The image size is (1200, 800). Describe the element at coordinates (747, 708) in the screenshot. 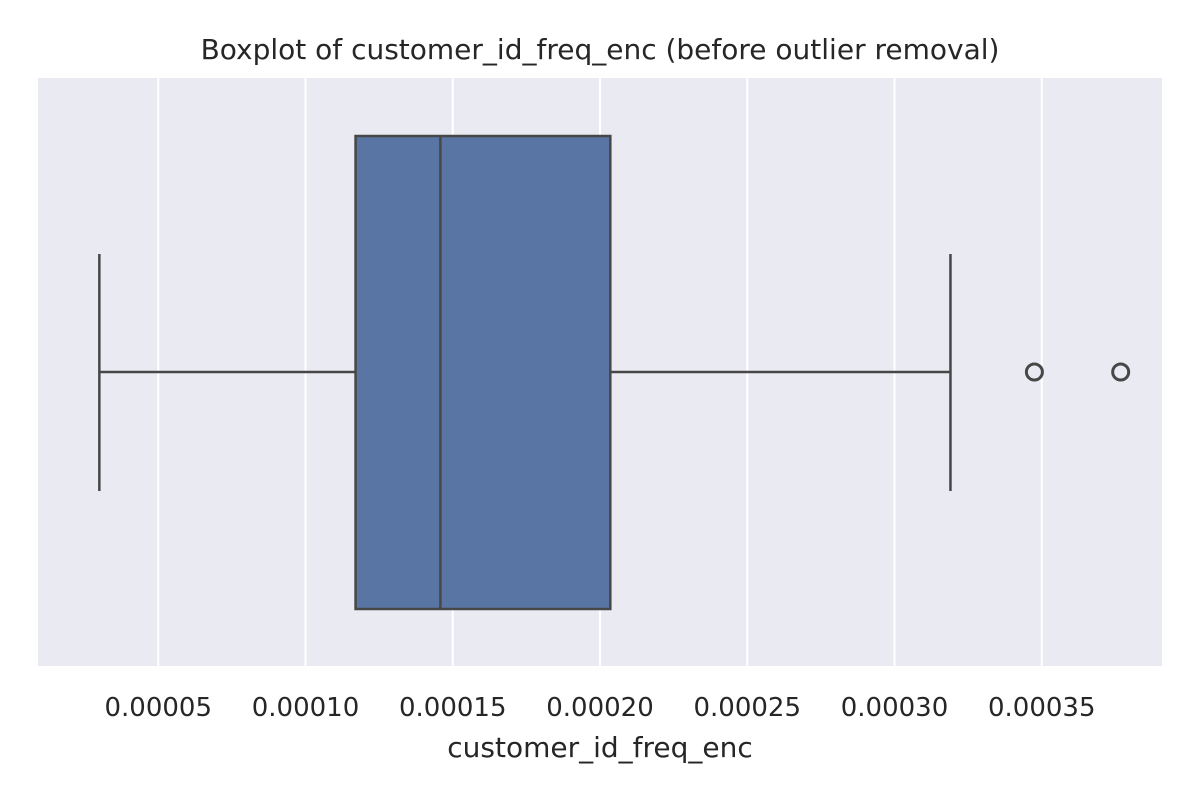

I see `x-tick-label: 0.00025` at that location.